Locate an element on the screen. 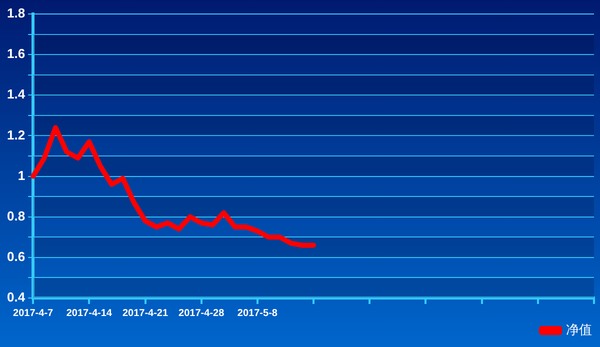  y-tick-label: 1.6 is located at coordinates (16, 54).